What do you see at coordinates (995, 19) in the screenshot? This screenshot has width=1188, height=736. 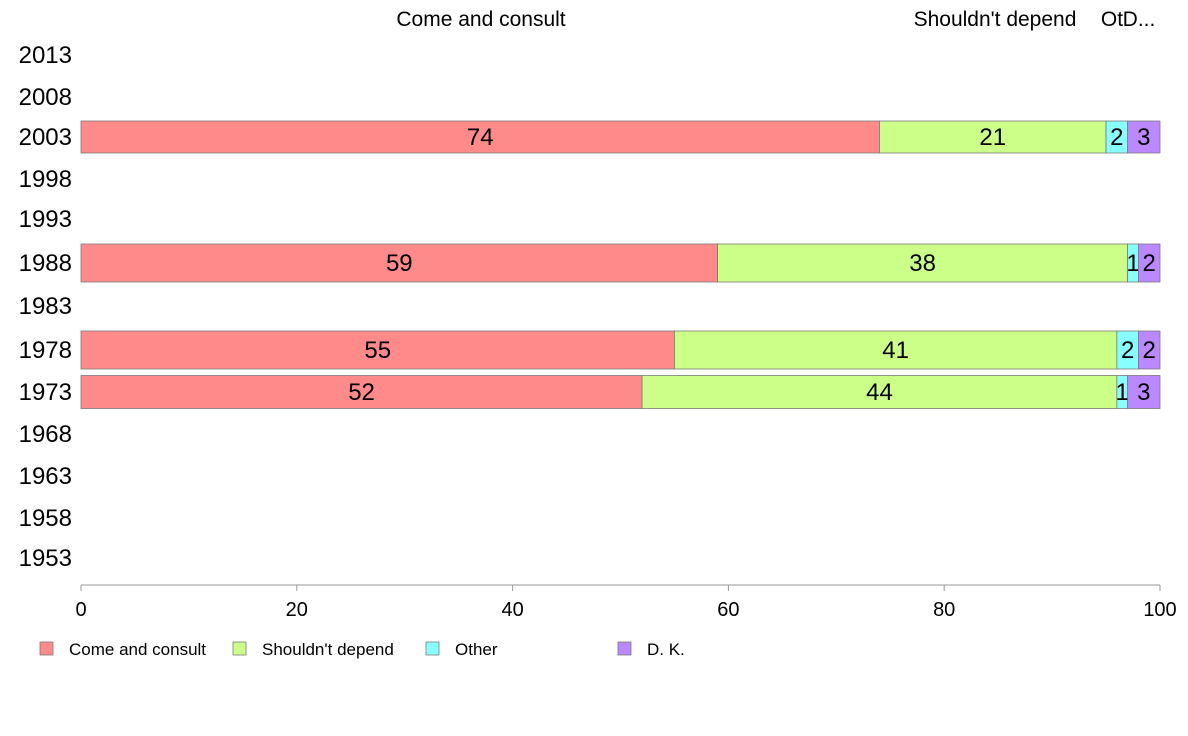 I see `top-label: Shouldn't depend` at bounding box center [995, 19].